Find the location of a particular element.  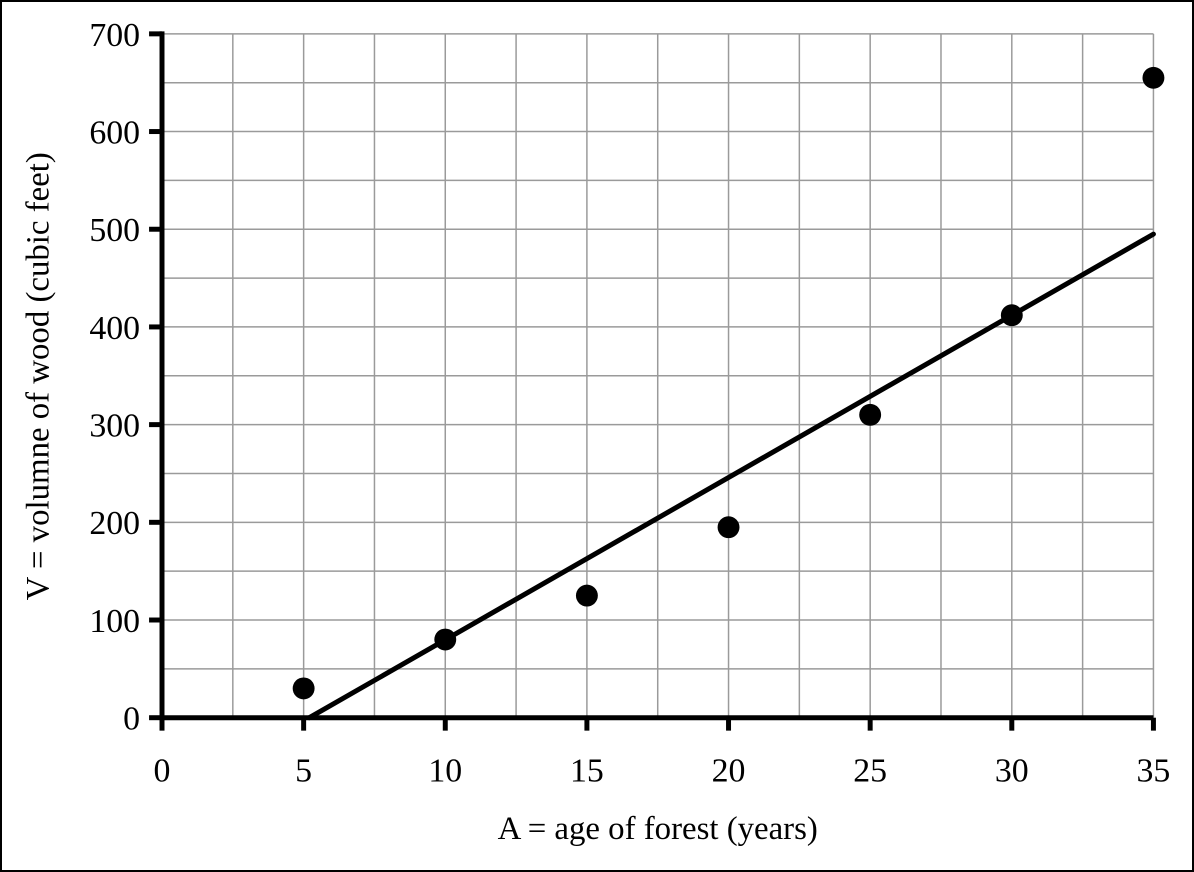

x-tick-label: 5 is located at coordinates (303, 770).